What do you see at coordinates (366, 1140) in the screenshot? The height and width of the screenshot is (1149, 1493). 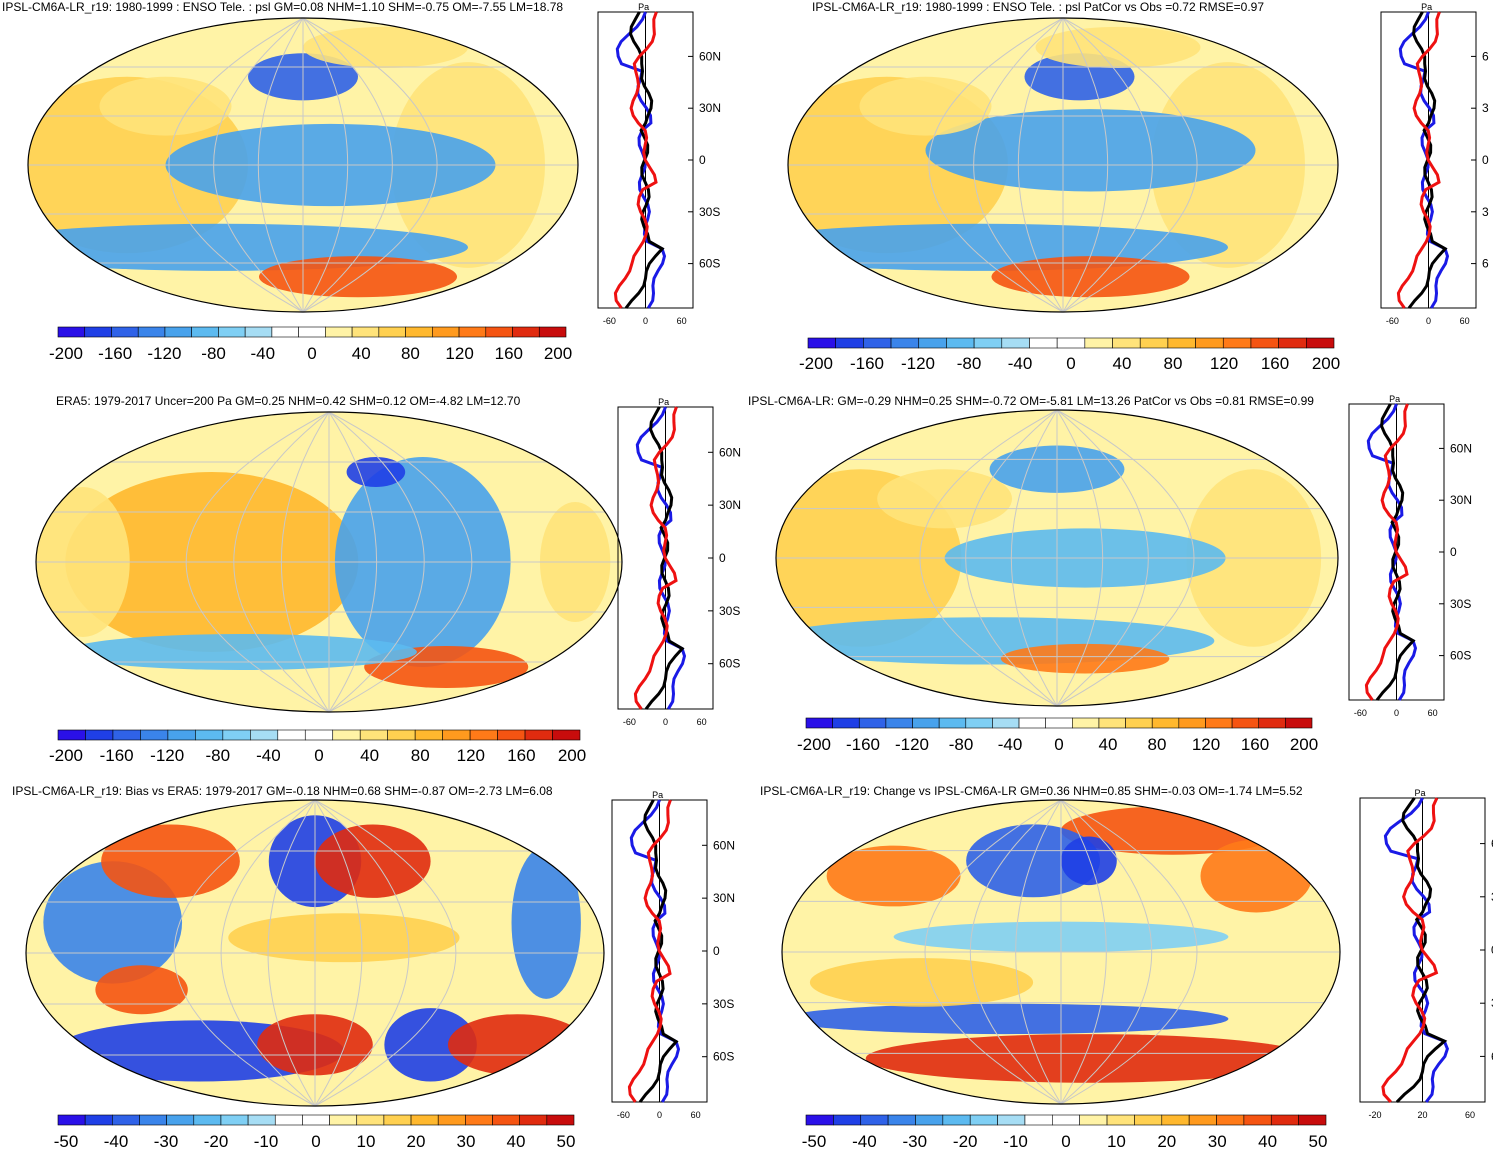 I see `colorbar-label: 10` at bounding box center [366, 1140].